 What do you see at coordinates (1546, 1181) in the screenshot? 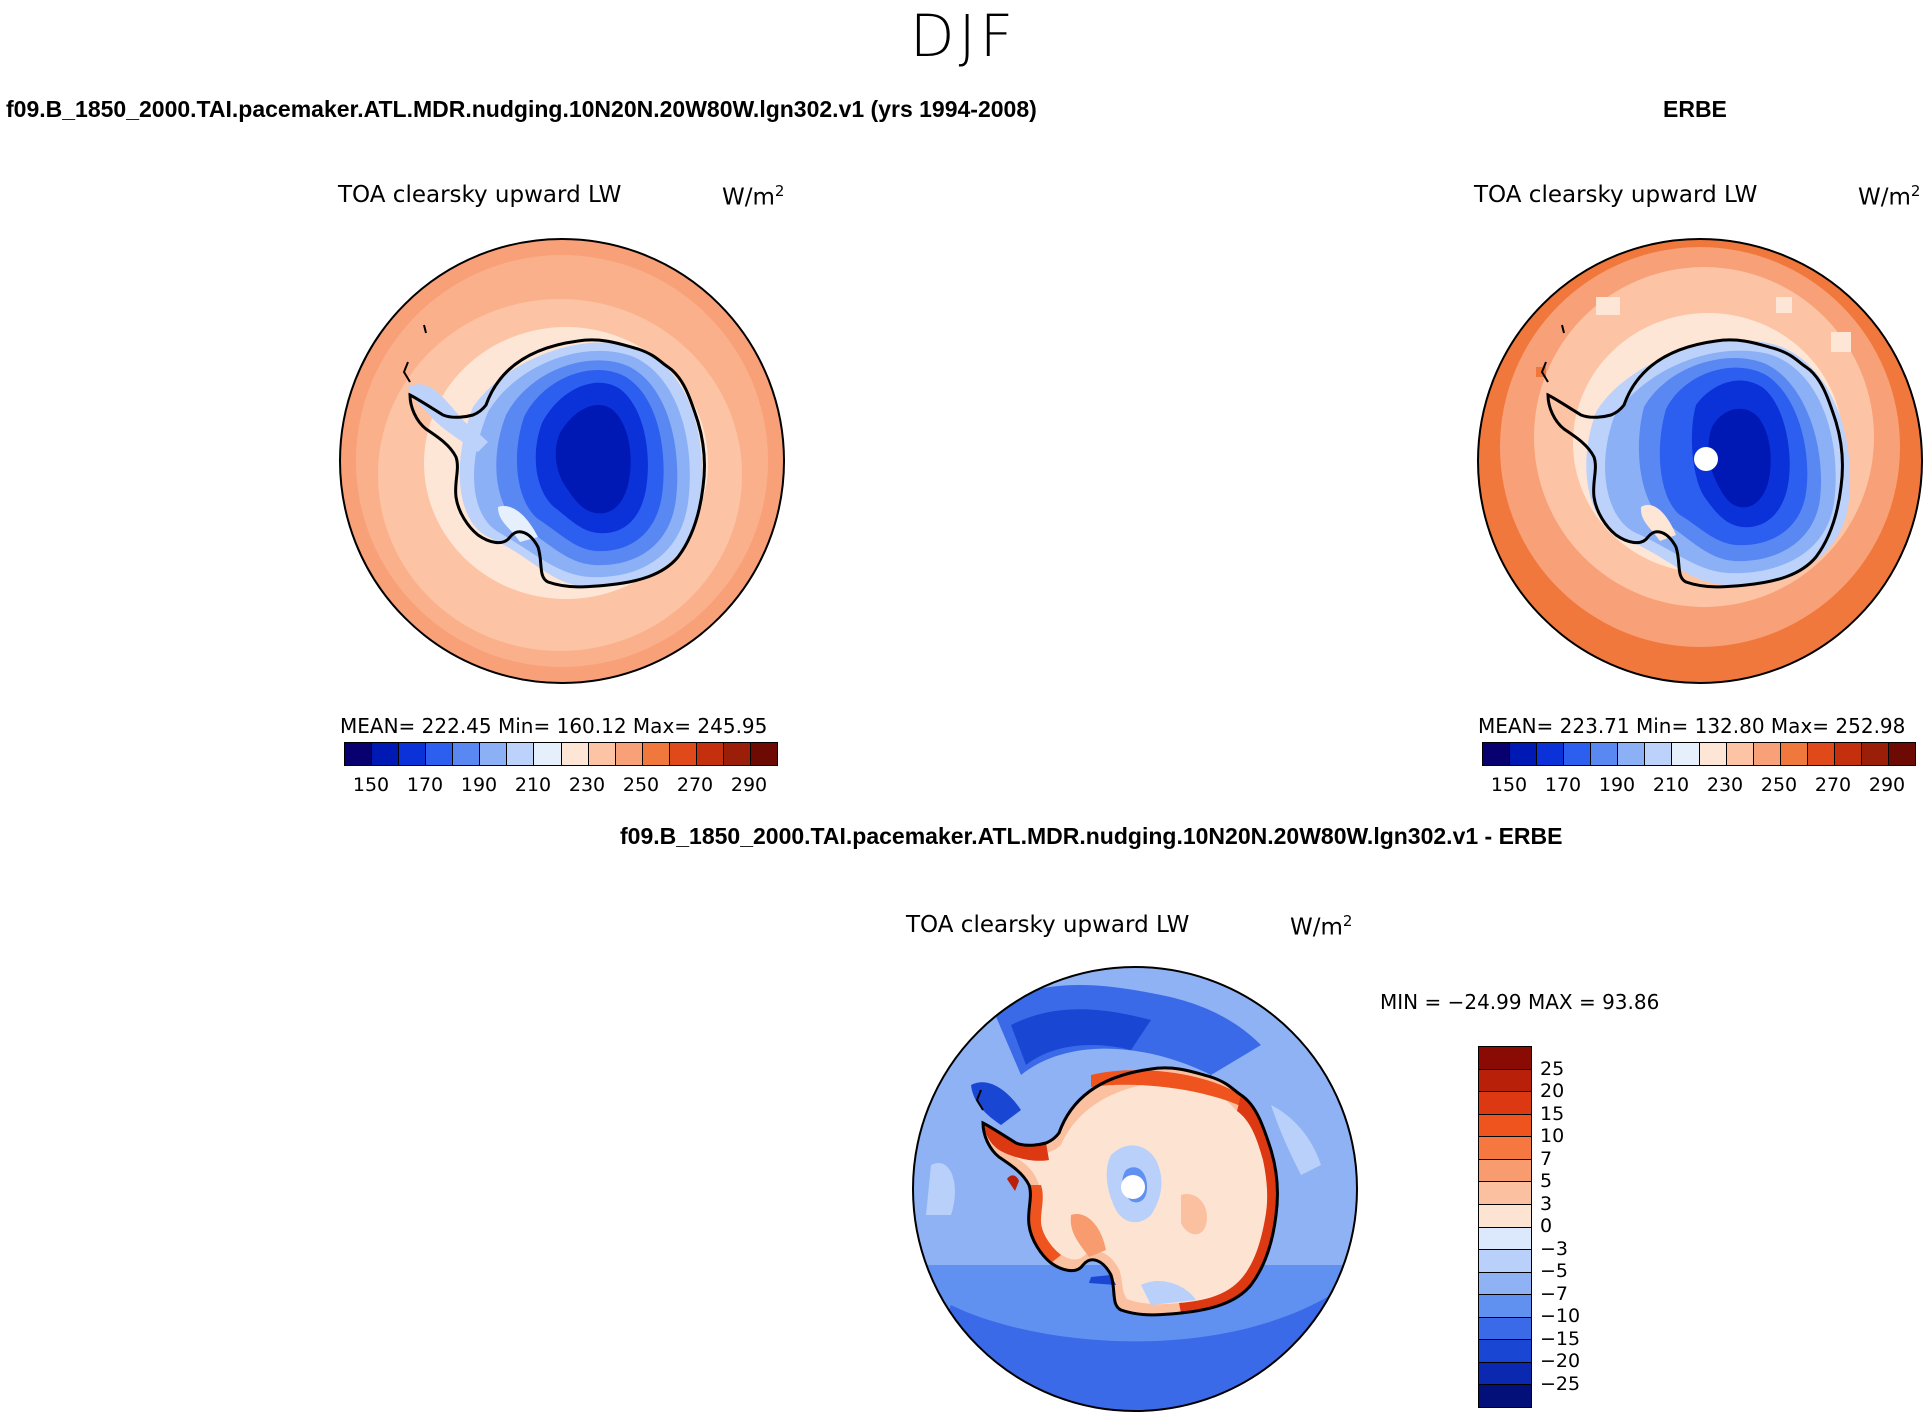
I see `colorbar-tick-label: 5` at bounding box center [1546, 1181].